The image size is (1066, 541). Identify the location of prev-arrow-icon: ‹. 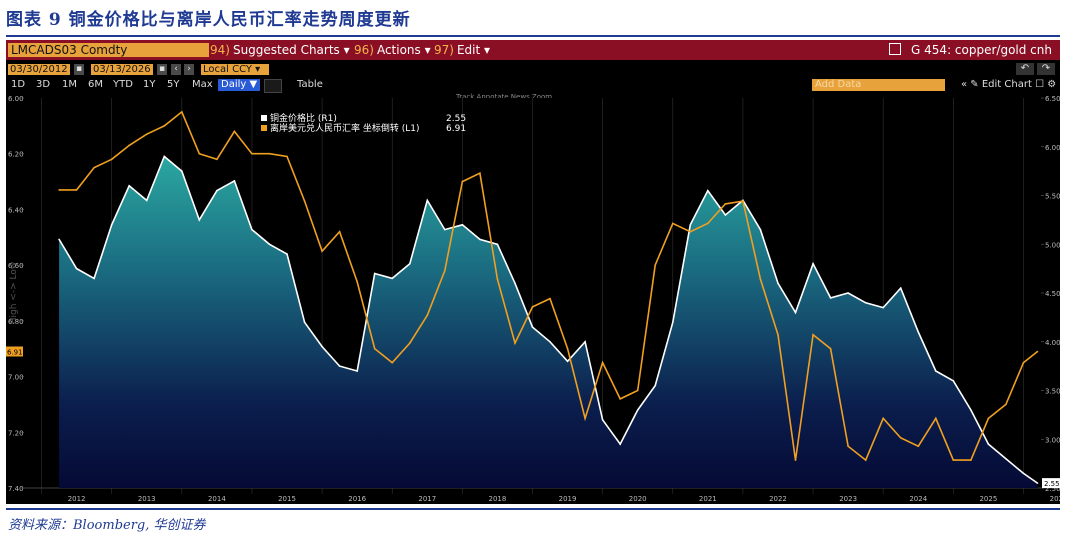
(176, 69).